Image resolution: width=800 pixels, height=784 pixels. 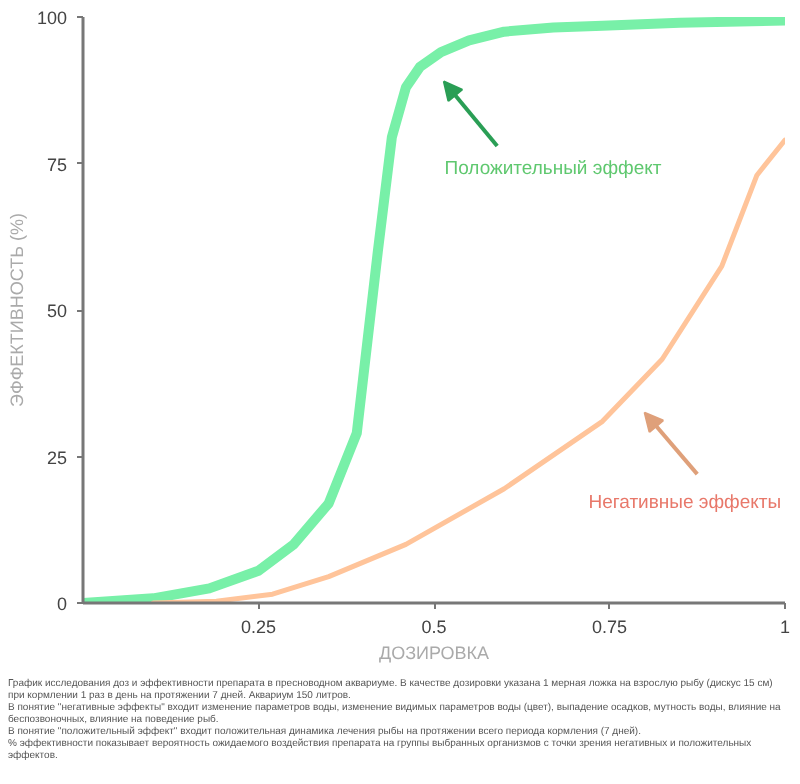 I want to click on y-tick-label: 100, so click(x=52, y=18).